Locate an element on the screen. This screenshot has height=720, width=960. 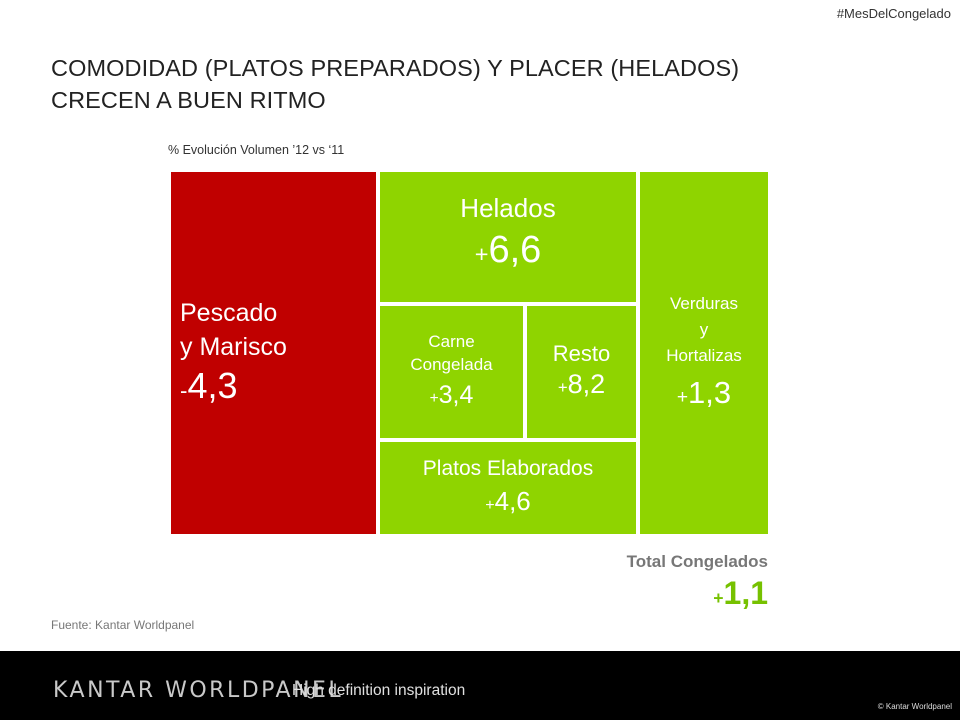
title-line-2: CRECEN A BUEN RITMO is located at coordinates (188, 100).